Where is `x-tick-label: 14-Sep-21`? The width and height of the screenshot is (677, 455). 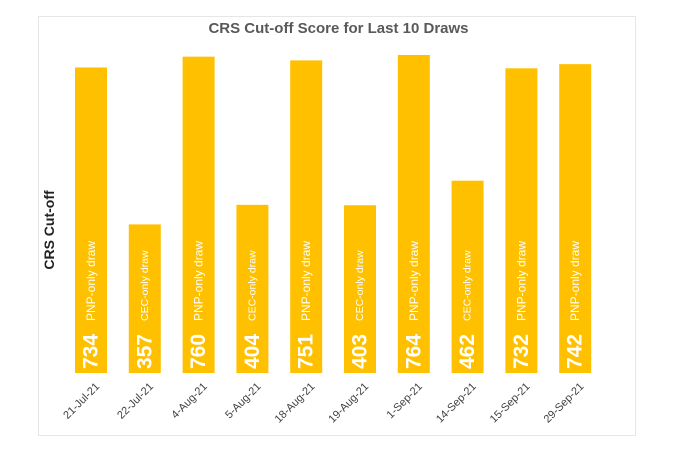 x-tick-label: 14-Sep-21 is located at coordinates (456, 403).